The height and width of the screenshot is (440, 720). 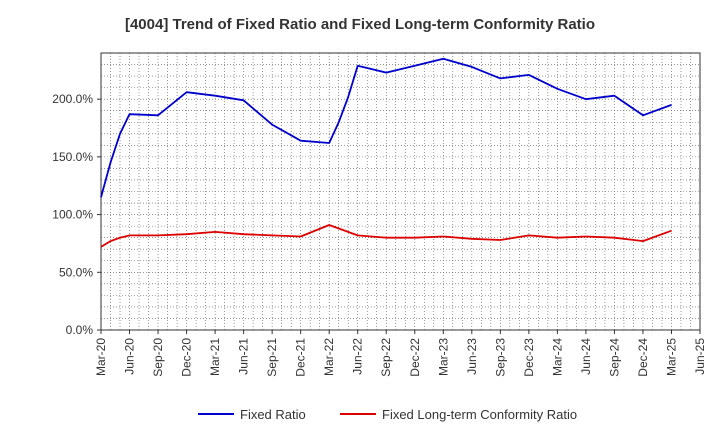 I want to click on x-tick-label: Mar-20, so click(x=101, y=357).